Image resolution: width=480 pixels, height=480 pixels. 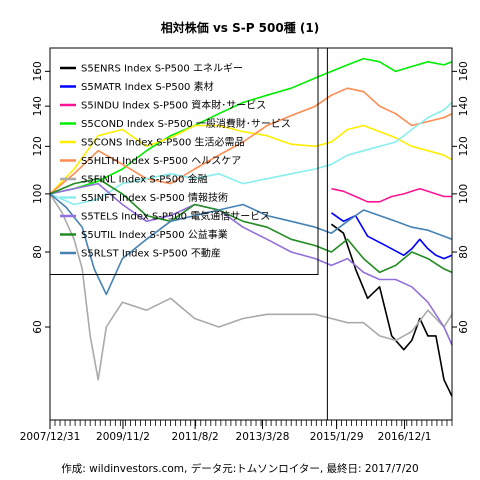 I want to click on chart-title: 相対株価 vs S-P 500種 (1), so click(x=240, y=27).